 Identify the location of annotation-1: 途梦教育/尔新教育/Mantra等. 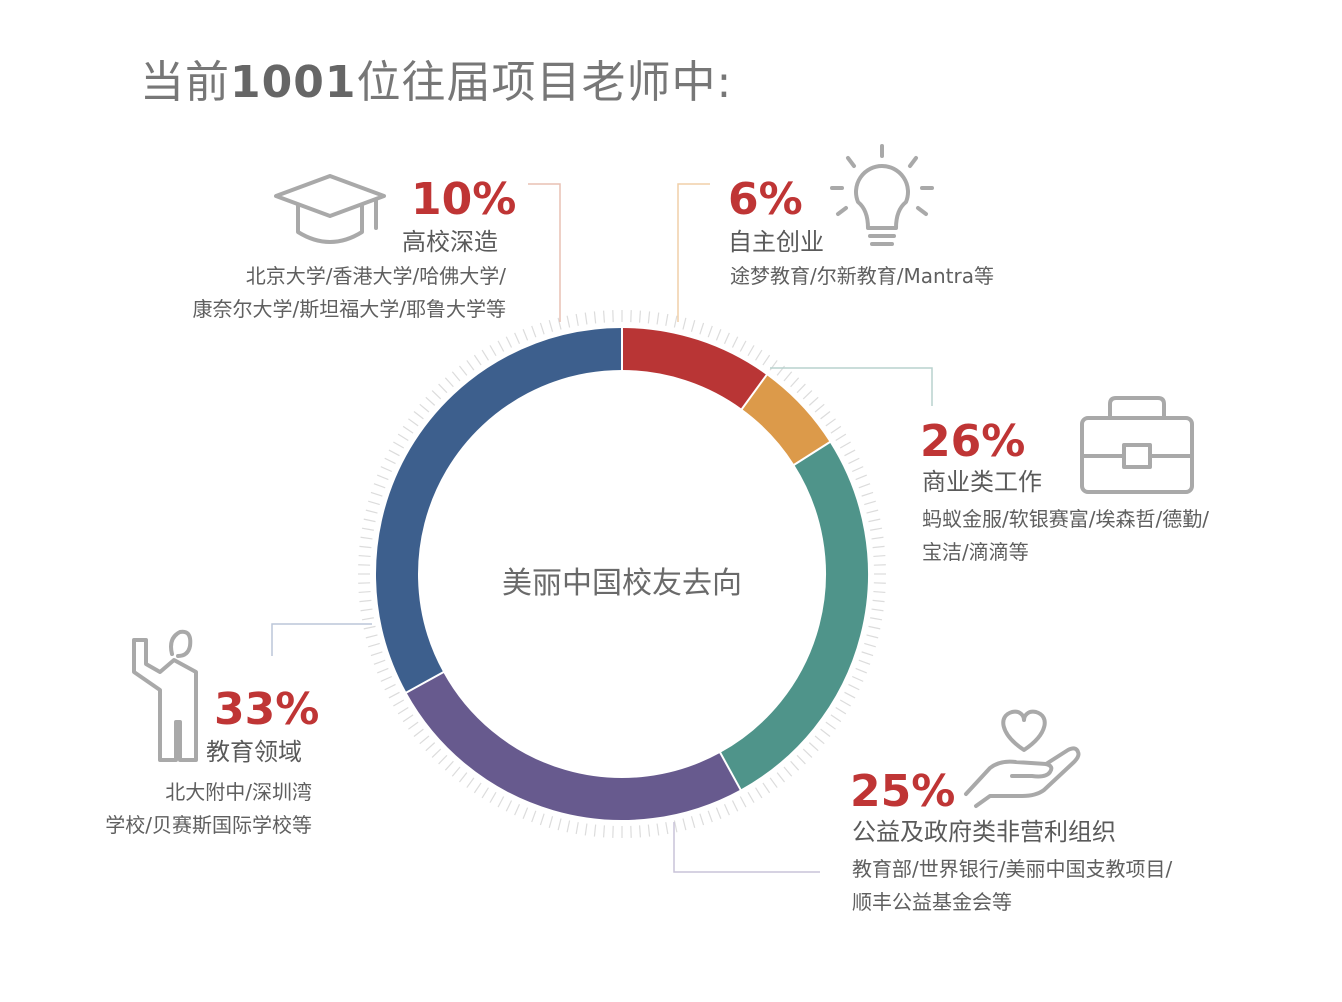
(862, 276).